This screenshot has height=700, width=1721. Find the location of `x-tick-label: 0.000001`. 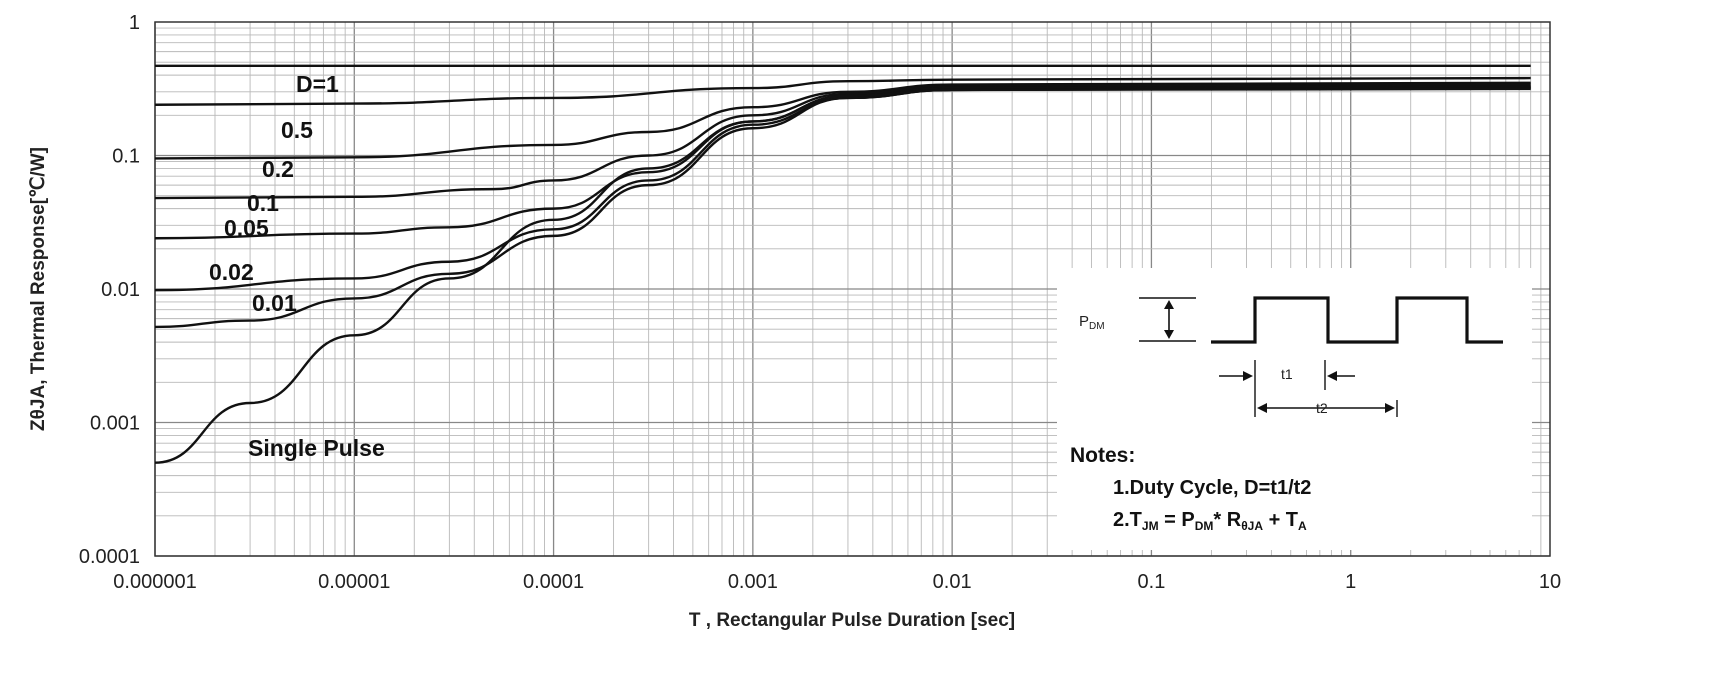

x-tick-label: 0.000001 is located at coordinates (154, 582).